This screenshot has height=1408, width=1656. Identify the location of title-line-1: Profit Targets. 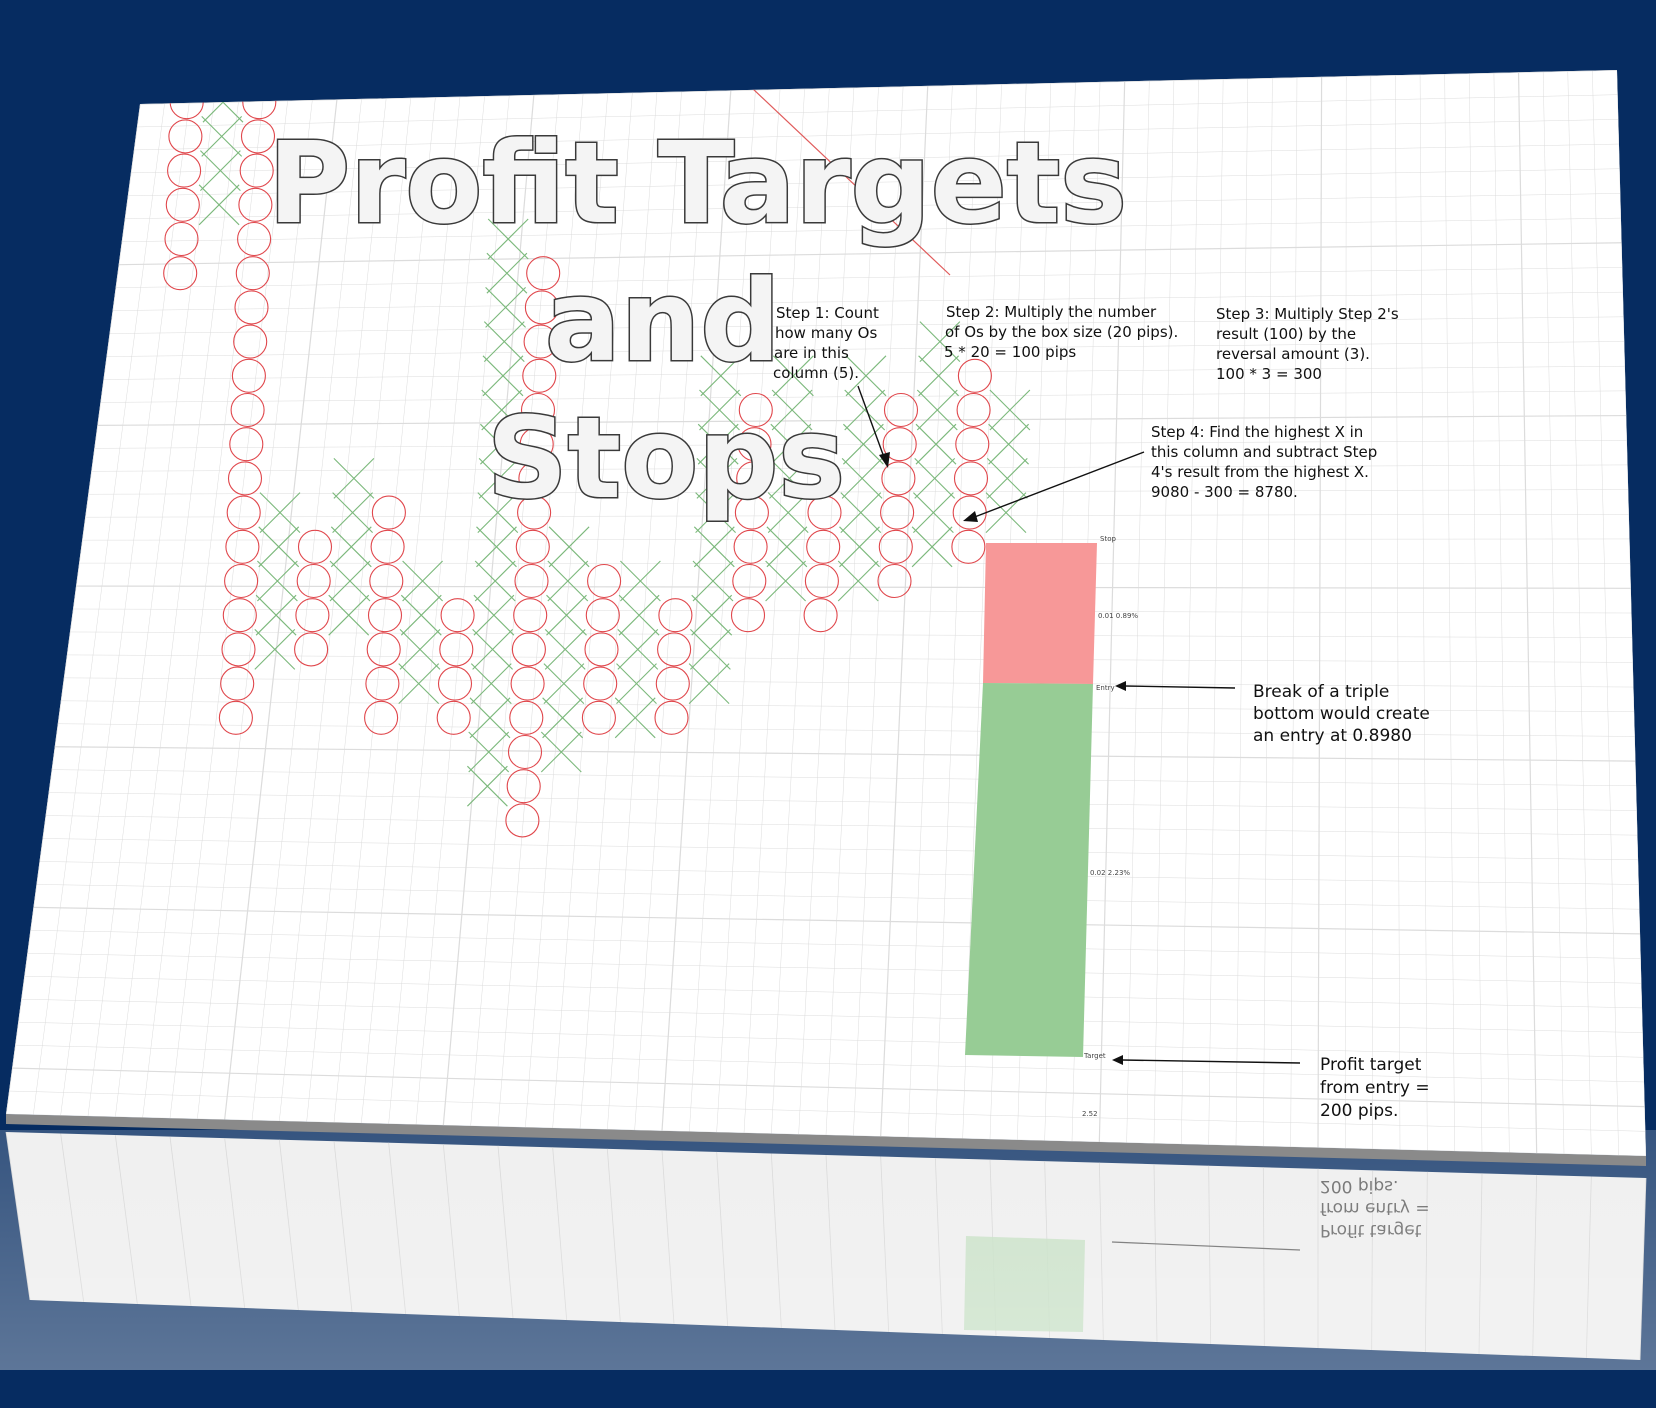
(697, 184).